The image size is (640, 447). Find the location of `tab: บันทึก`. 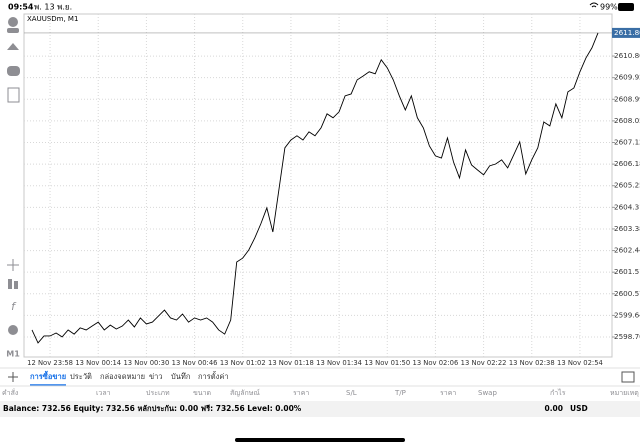

tab: บันทึก is located at coordinates (180, 376).